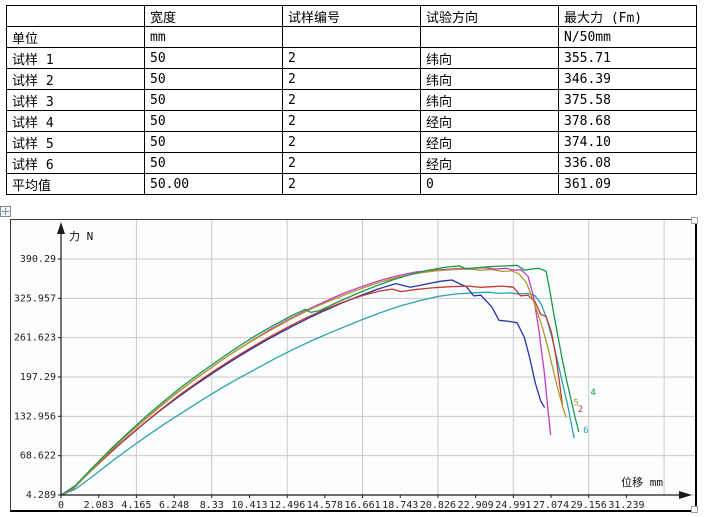 The width and height of the screenshot is (705, 517). I want to click on x-tick-label: 6.248, so click(174, 505).